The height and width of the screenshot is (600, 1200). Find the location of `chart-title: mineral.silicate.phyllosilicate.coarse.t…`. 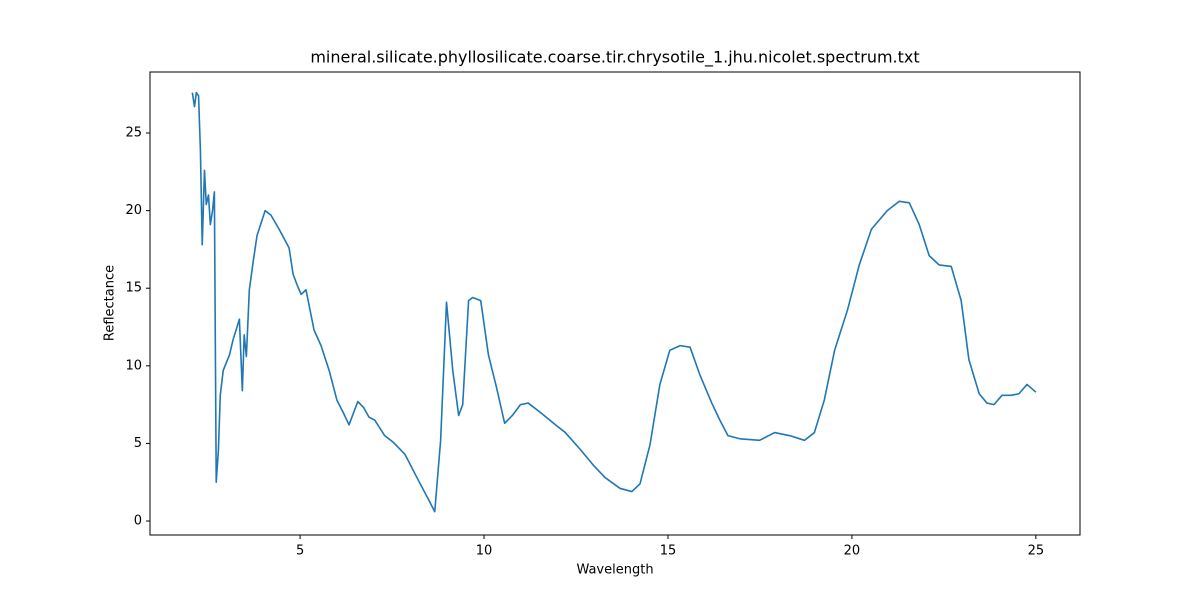

chart-title: mineral.silicate.phyllosilicate.coarse.t… is located at coordinates (614, 58).